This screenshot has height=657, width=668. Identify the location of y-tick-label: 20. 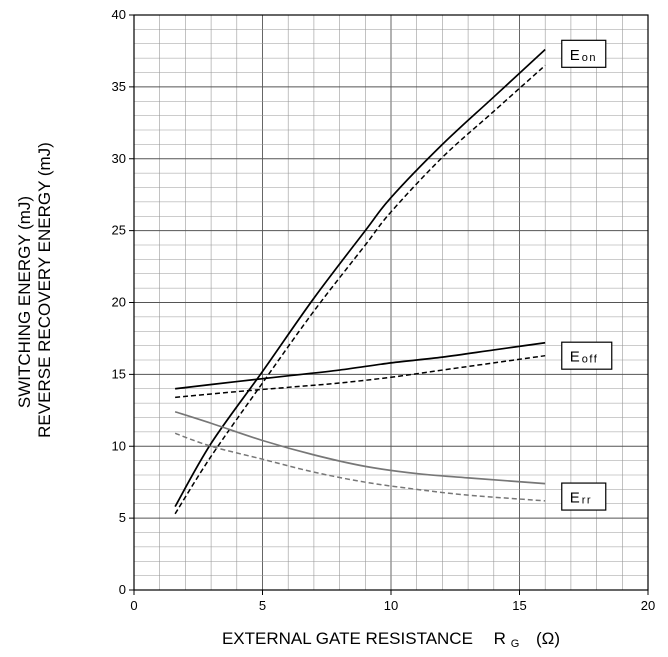
(119, 302).